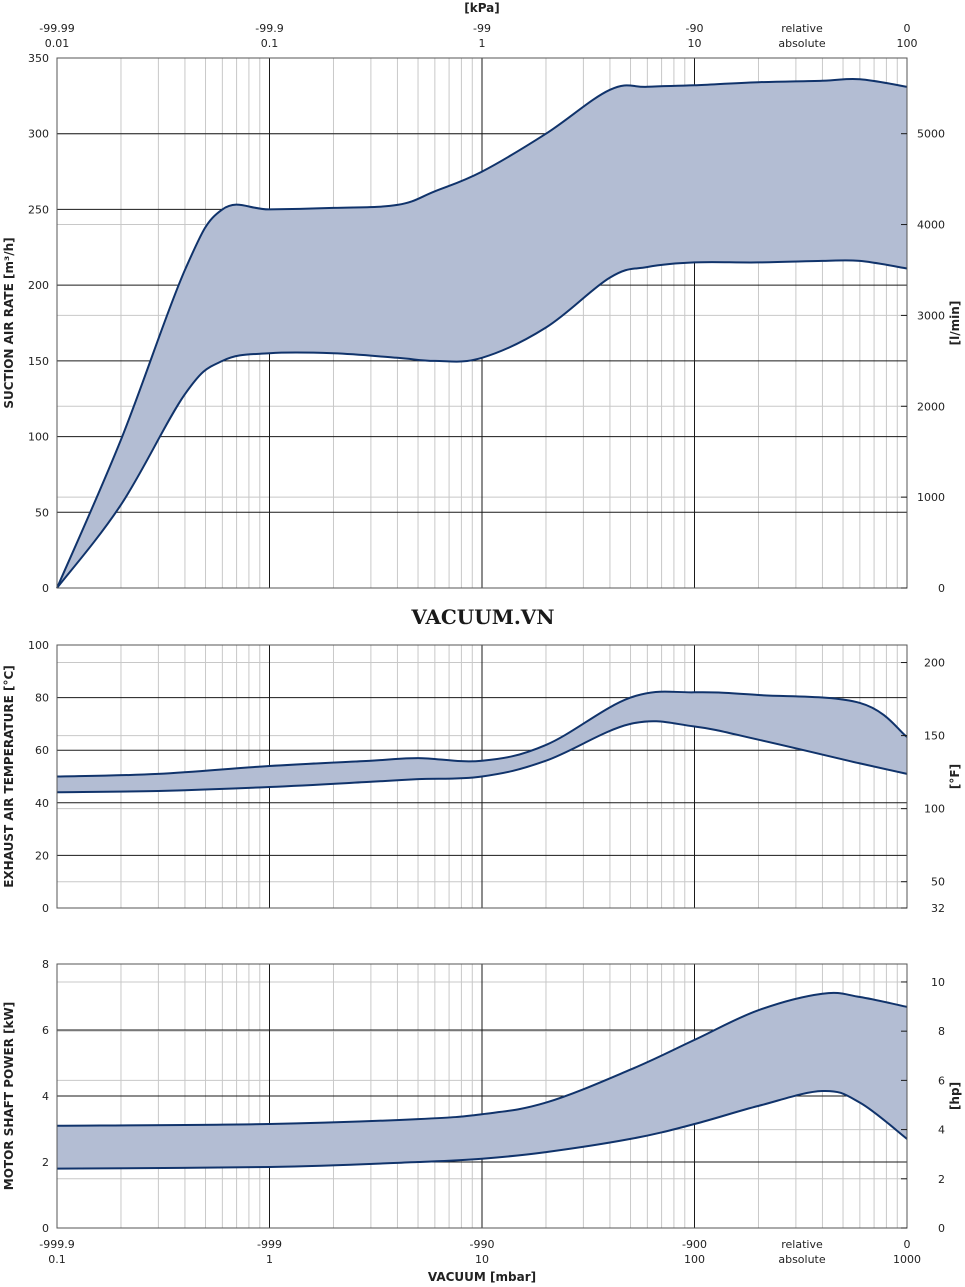  Describe the element at coordinates (802, 43) in the screenshot. I see `top-row-label-absolute: absolute` at that location.